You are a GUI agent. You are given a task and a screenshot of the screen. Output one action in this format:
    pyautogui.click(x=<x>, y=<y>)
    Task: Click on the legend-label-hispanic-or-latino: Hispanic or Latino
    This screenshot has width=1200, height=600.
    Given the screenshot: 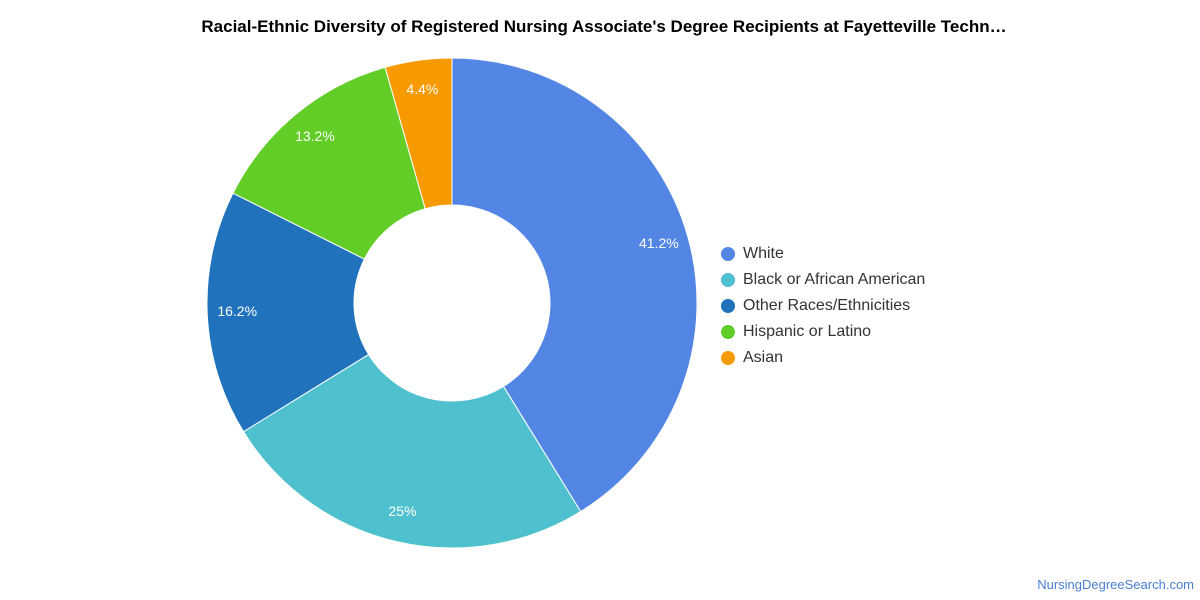 What is the action you would take?
    pyautogui.click(x=807, y=331)
    